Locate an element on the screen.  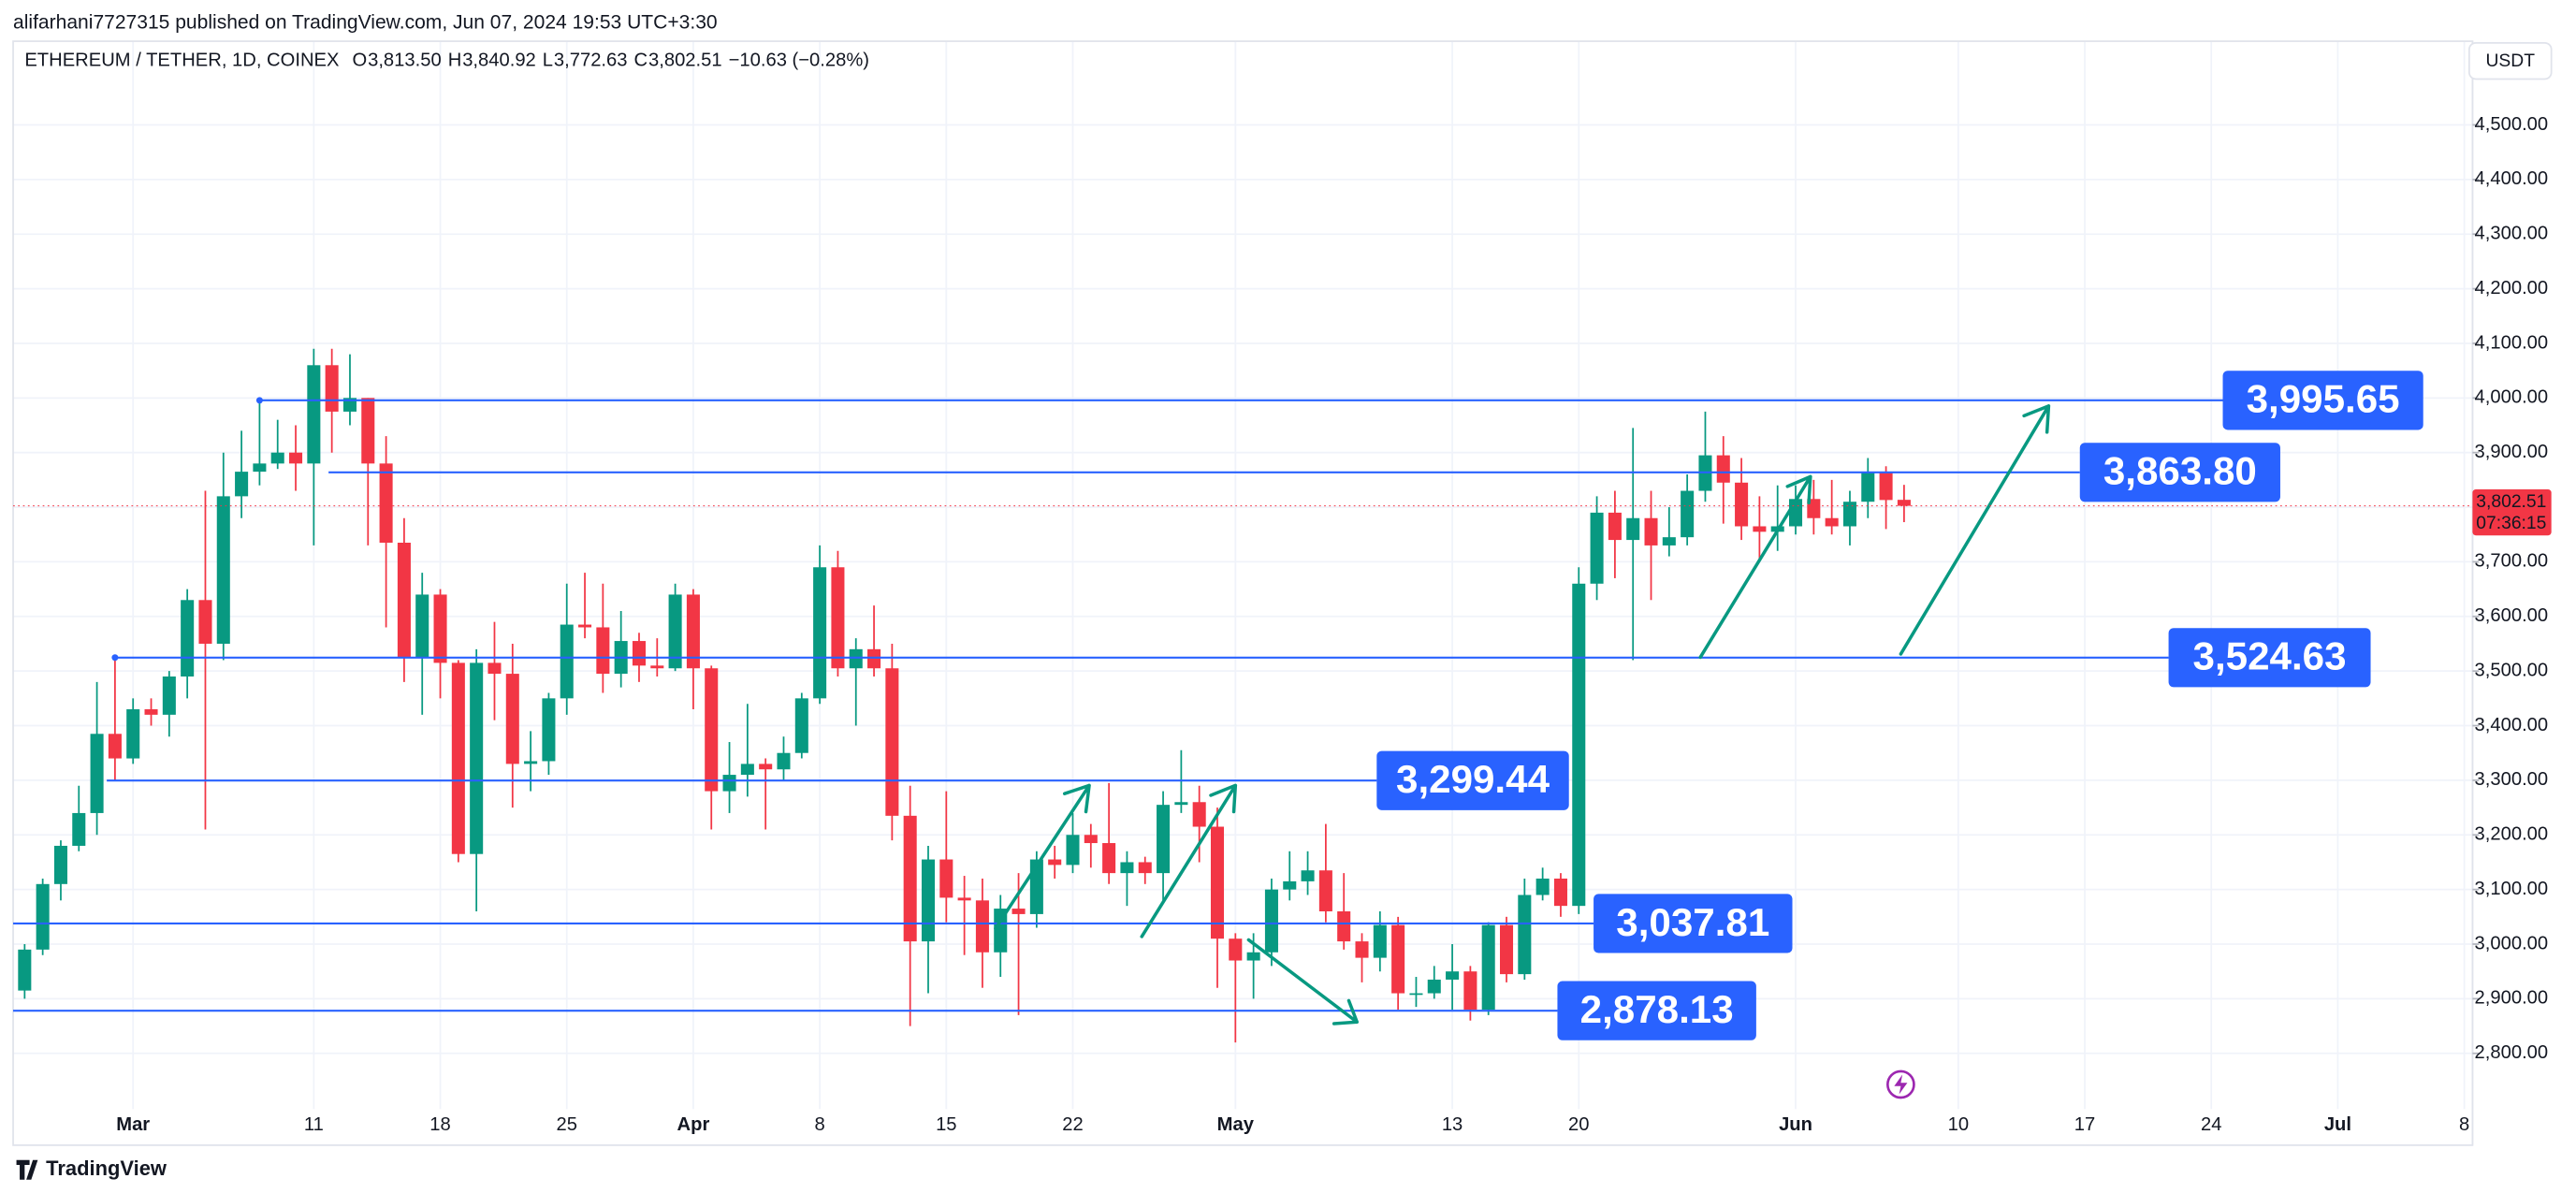
last-price-label: 3,802.51 is located at coordinates (2511, 502).